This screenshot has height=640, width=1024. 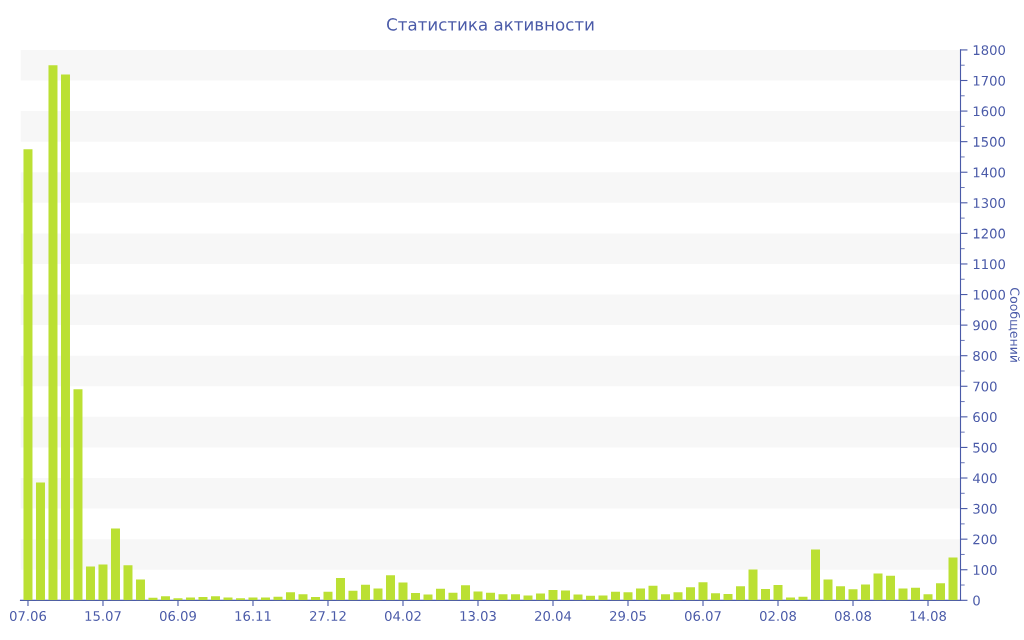 I want to click on x-tick-label: 06.09, so click(x=177, y=615).